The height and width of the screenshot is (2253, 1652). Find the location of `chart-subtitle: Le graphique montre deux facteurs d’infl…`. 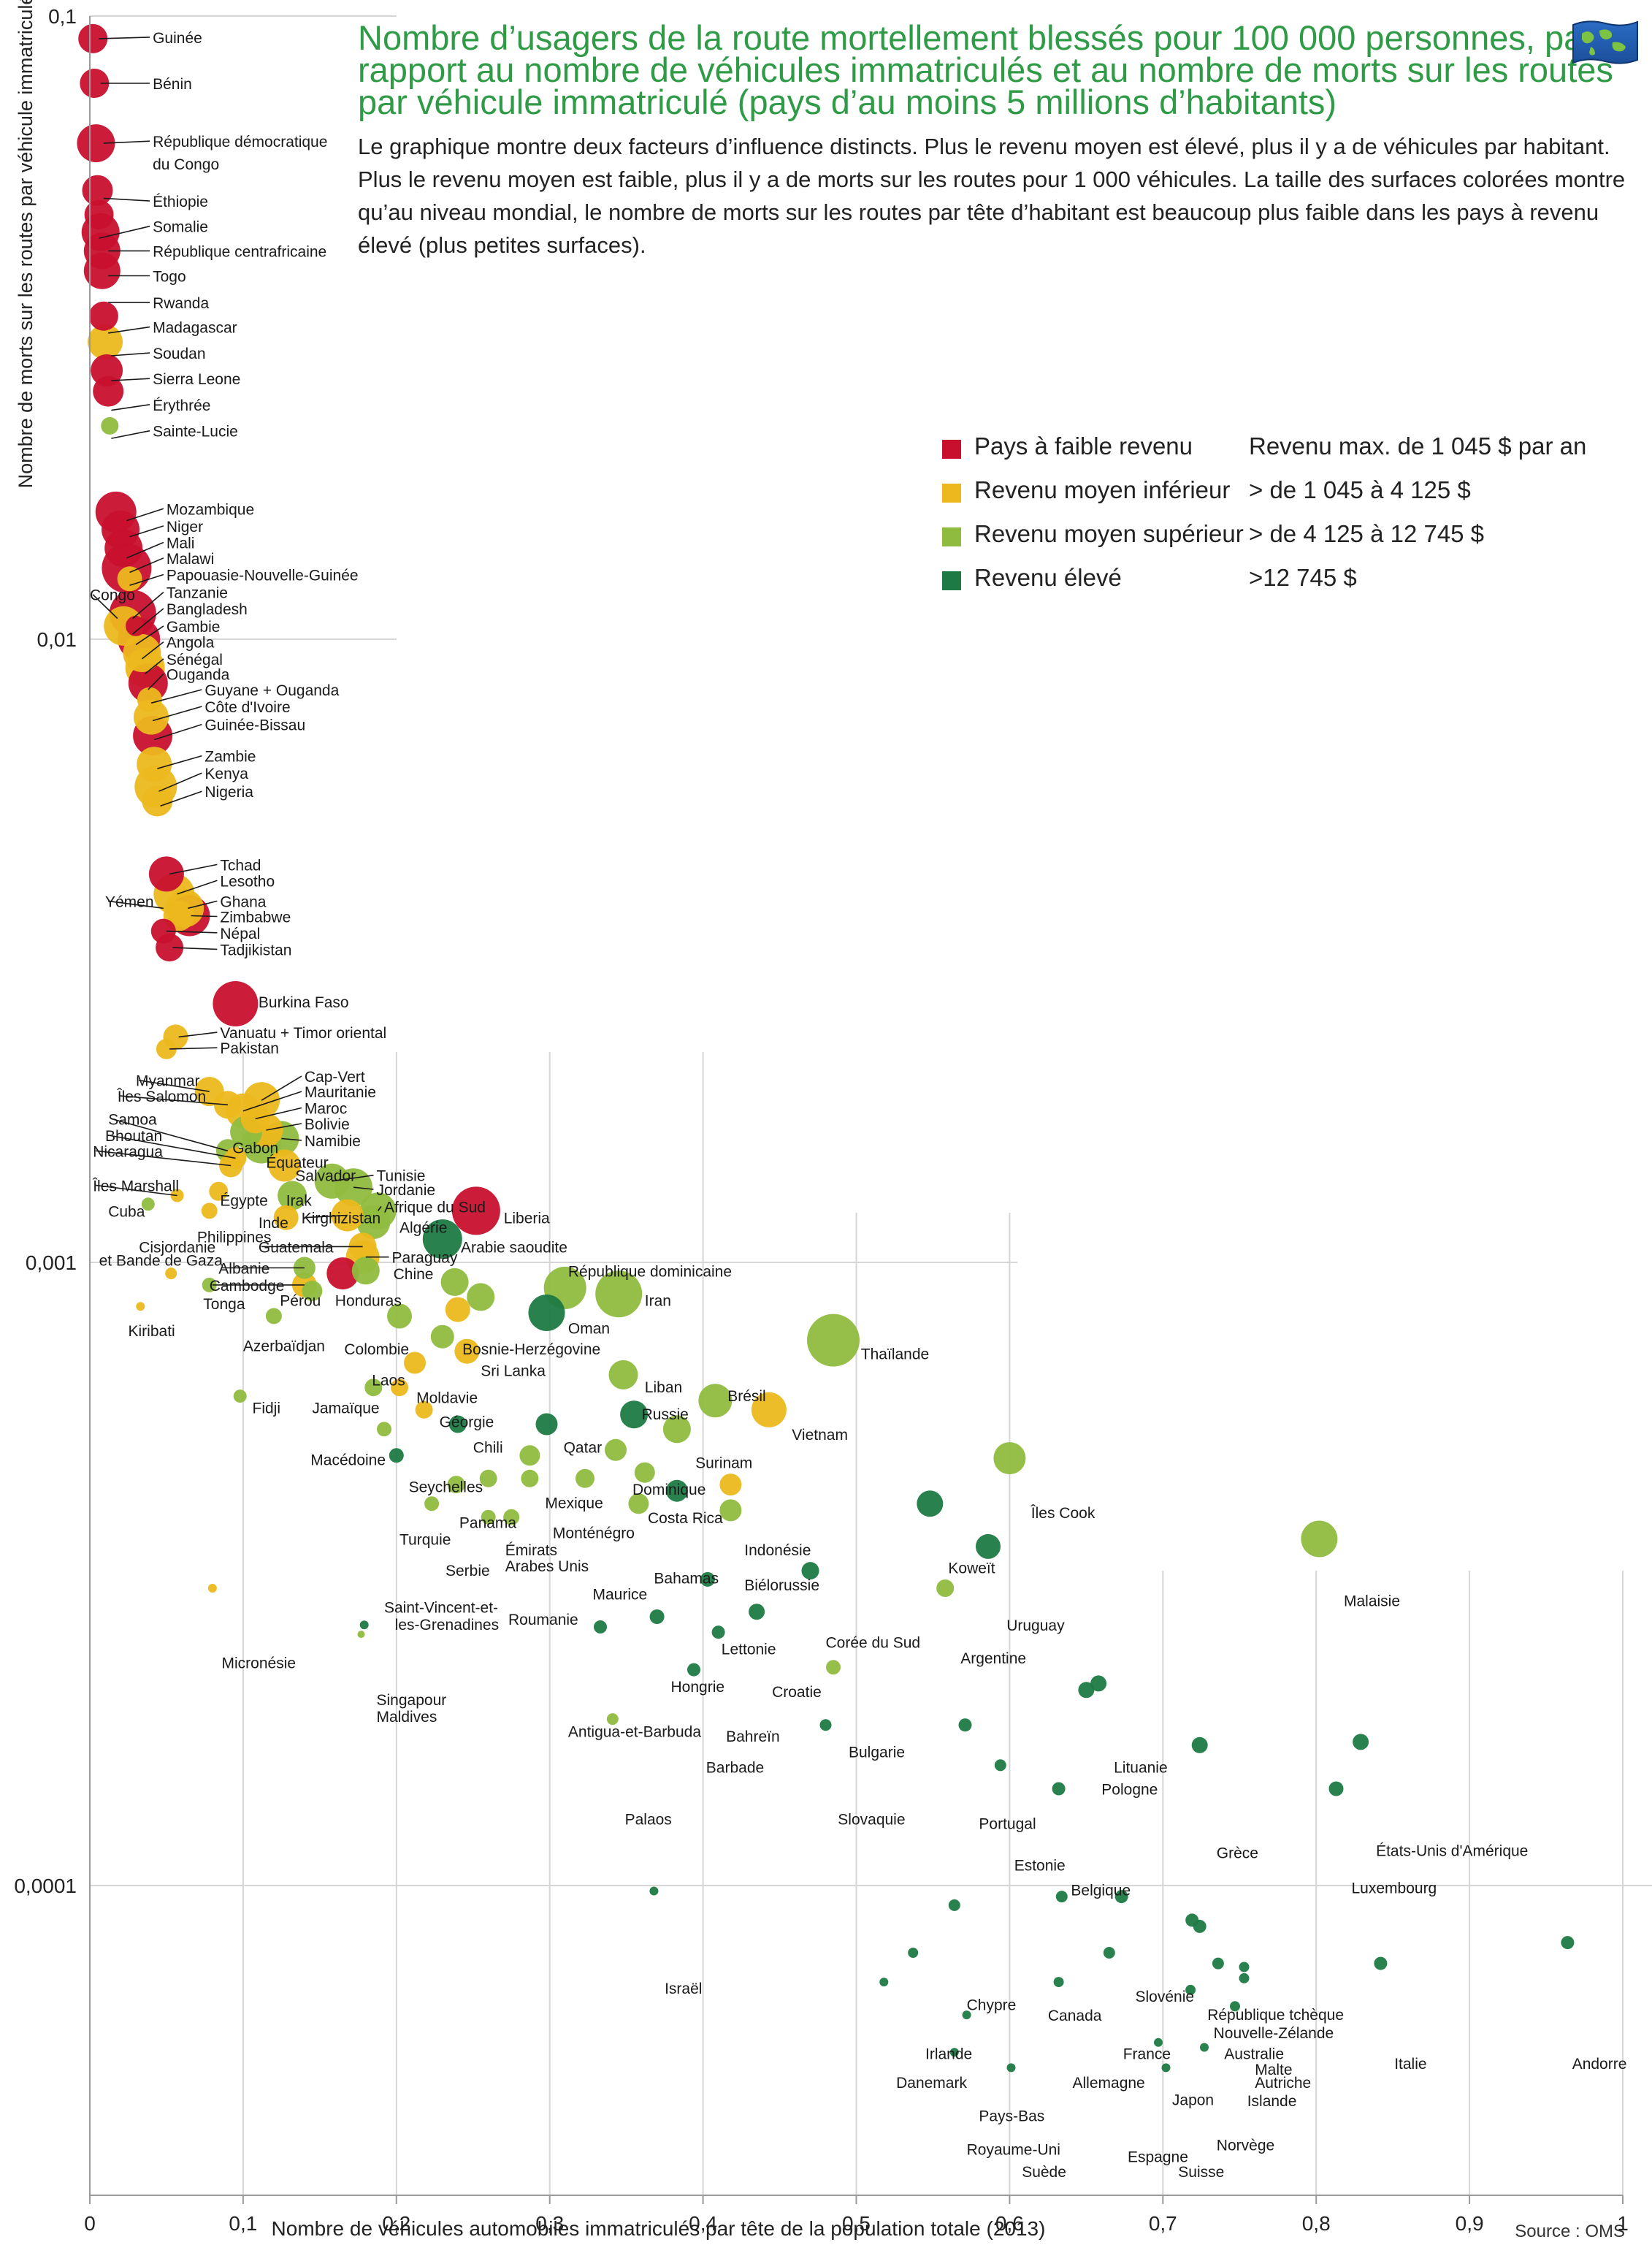

chart-subtitle: Le graphique montre deux facteurs d’infl… is located at coordinates (992, 196).